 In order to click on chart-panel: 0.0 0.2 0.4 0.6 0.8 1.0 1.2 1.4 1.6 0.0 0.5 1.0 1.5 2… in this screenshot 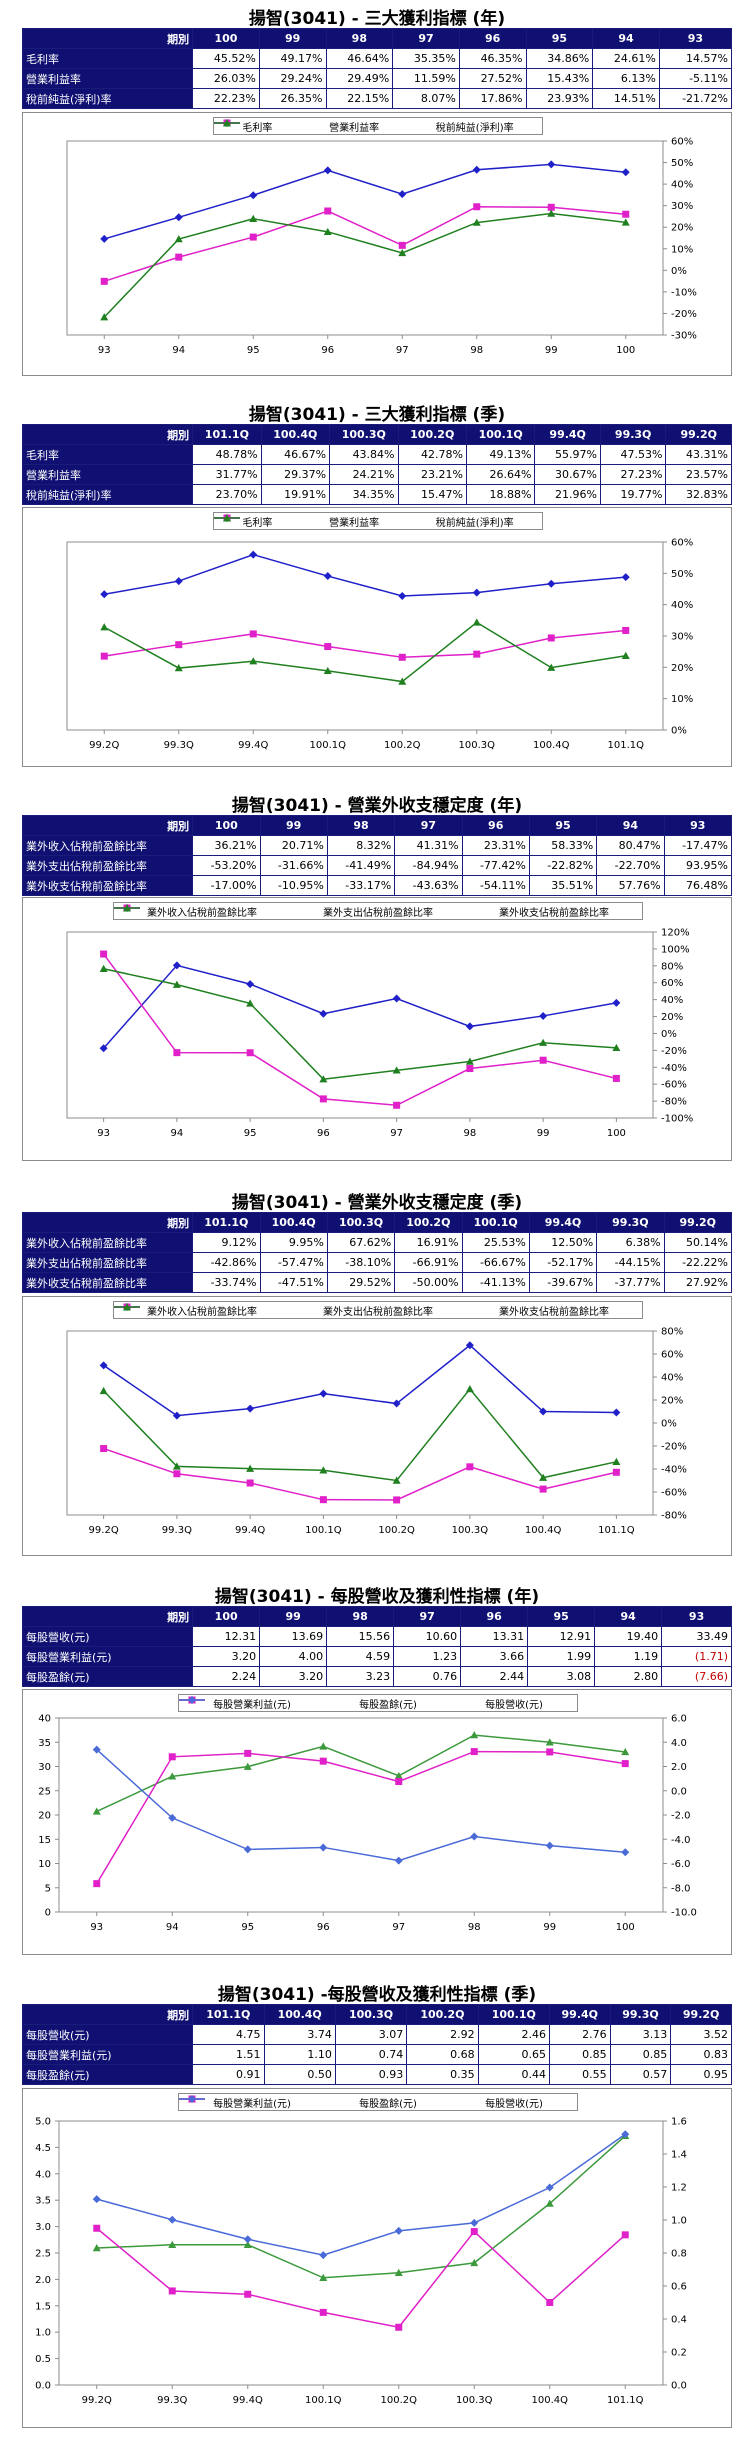, I will do `click(377, 2258)`.